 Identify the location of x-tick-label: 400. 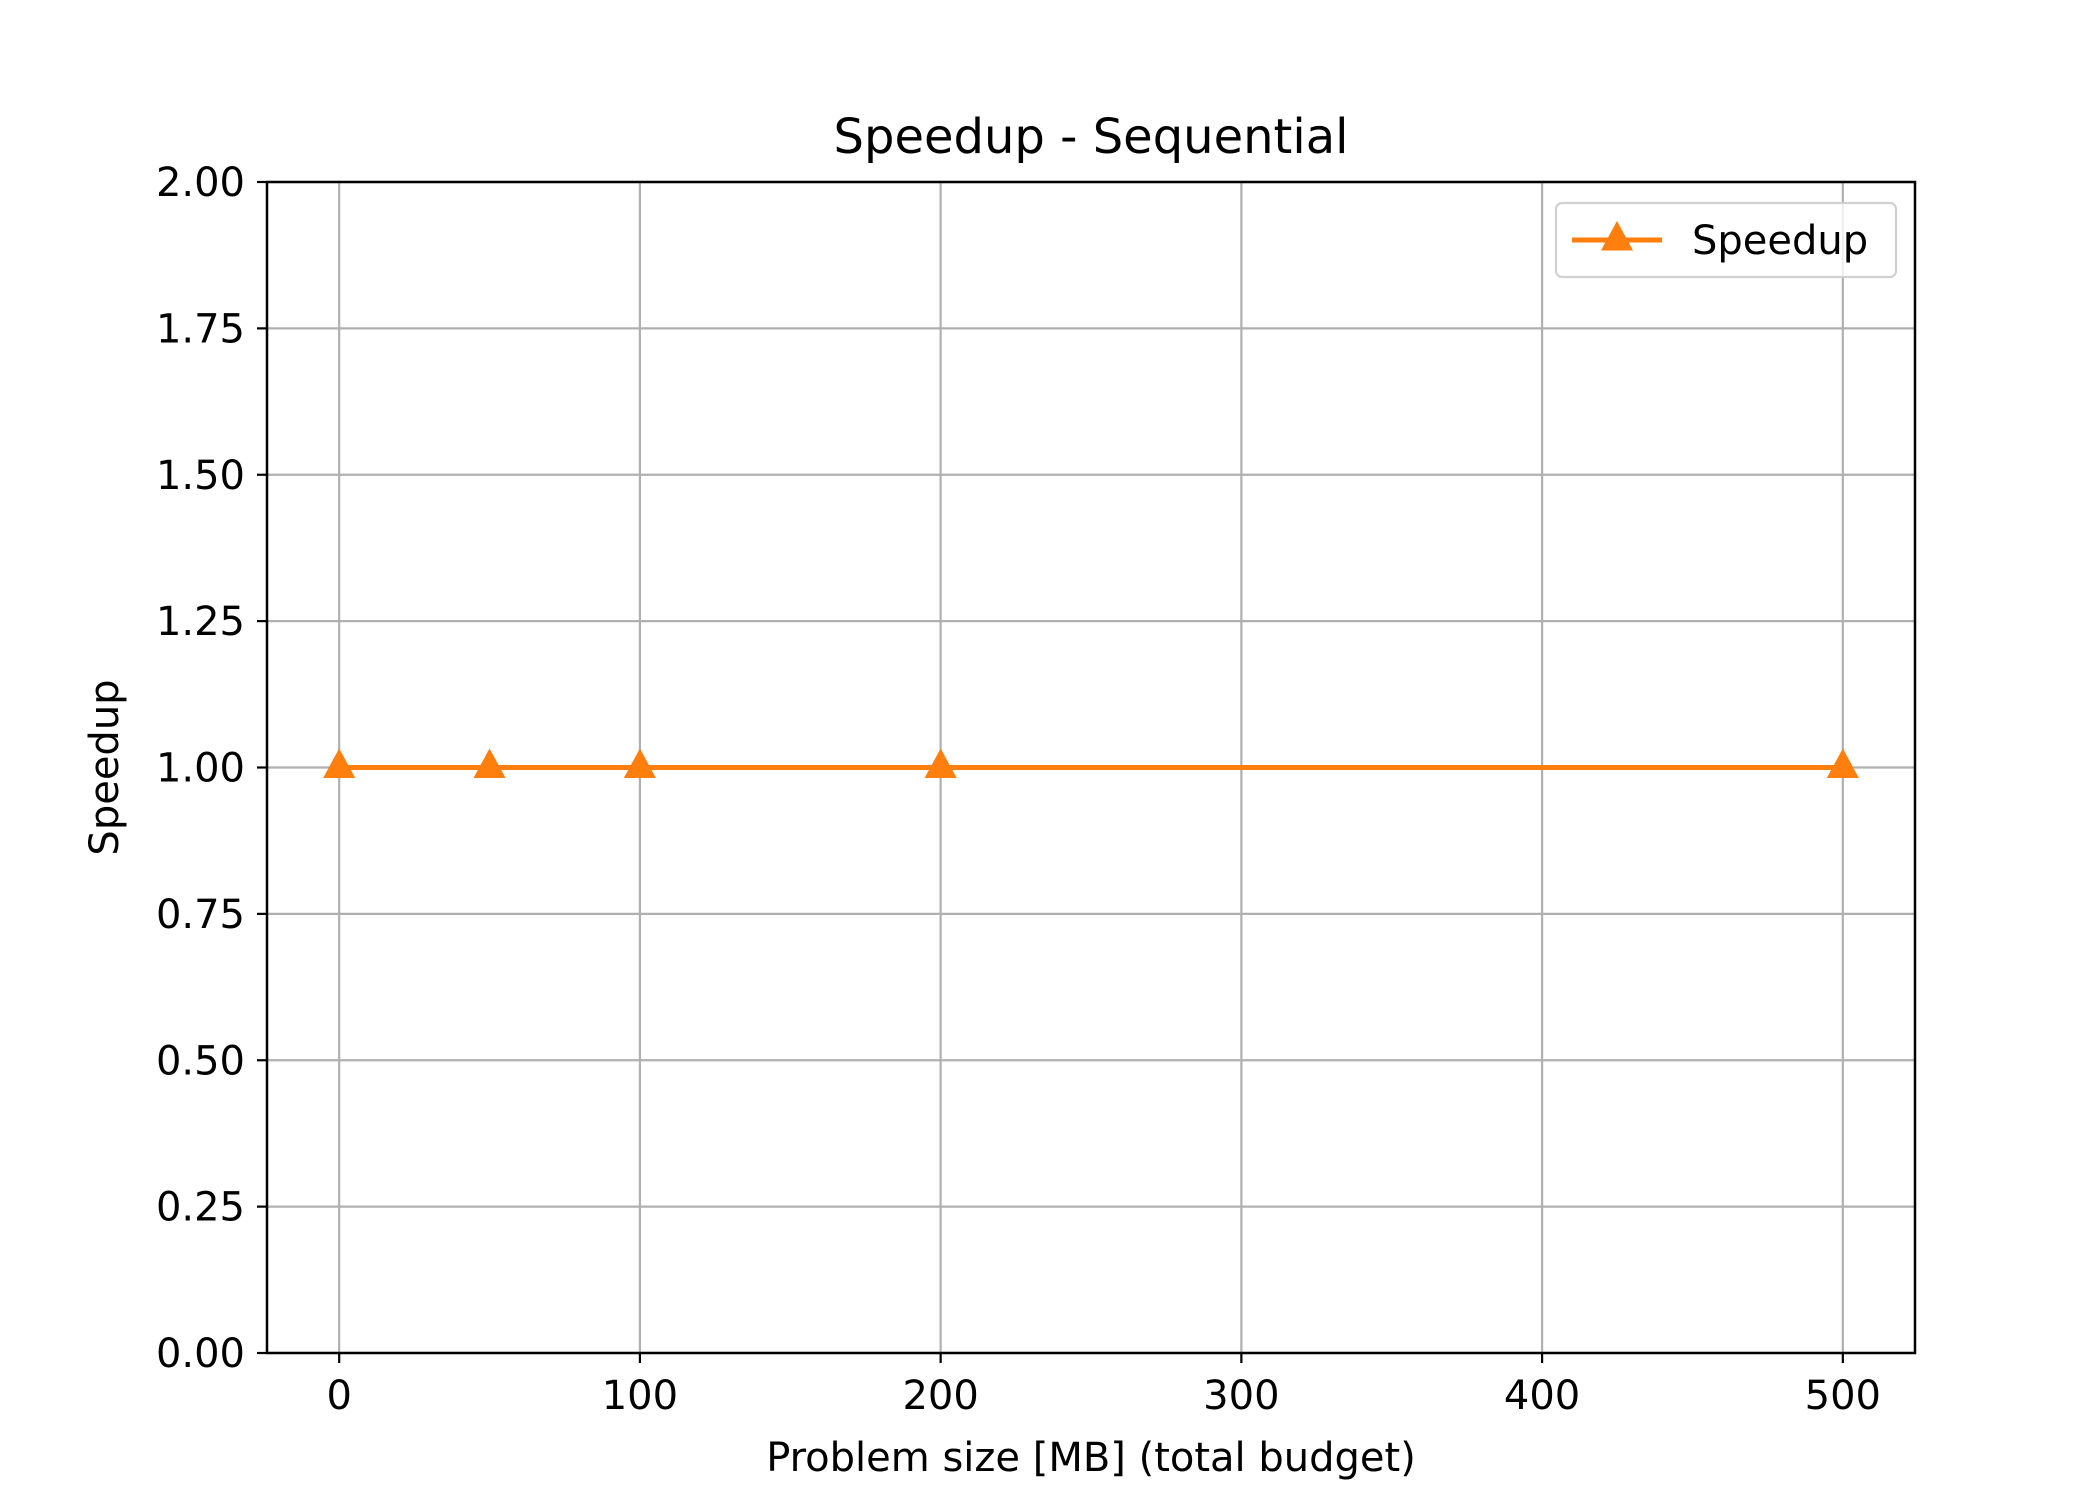
(1542, 1396).